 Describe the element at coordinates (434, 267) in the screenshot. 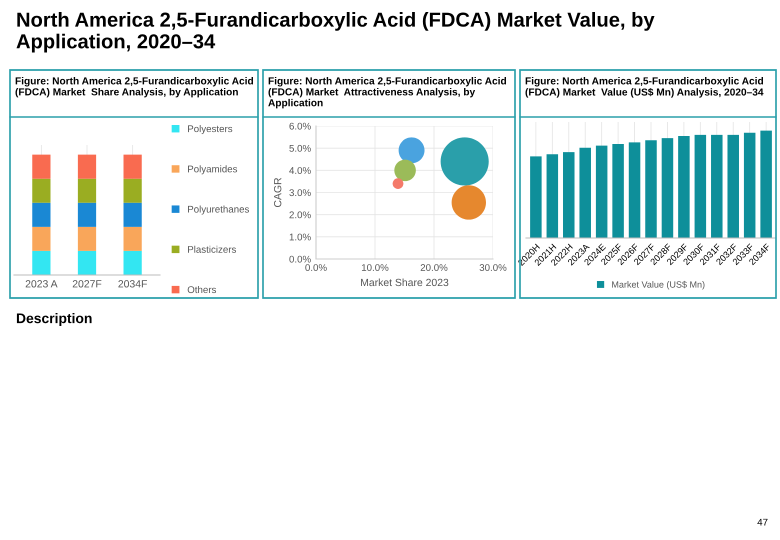

I see `x-tick-label: 20.0%` at that location.